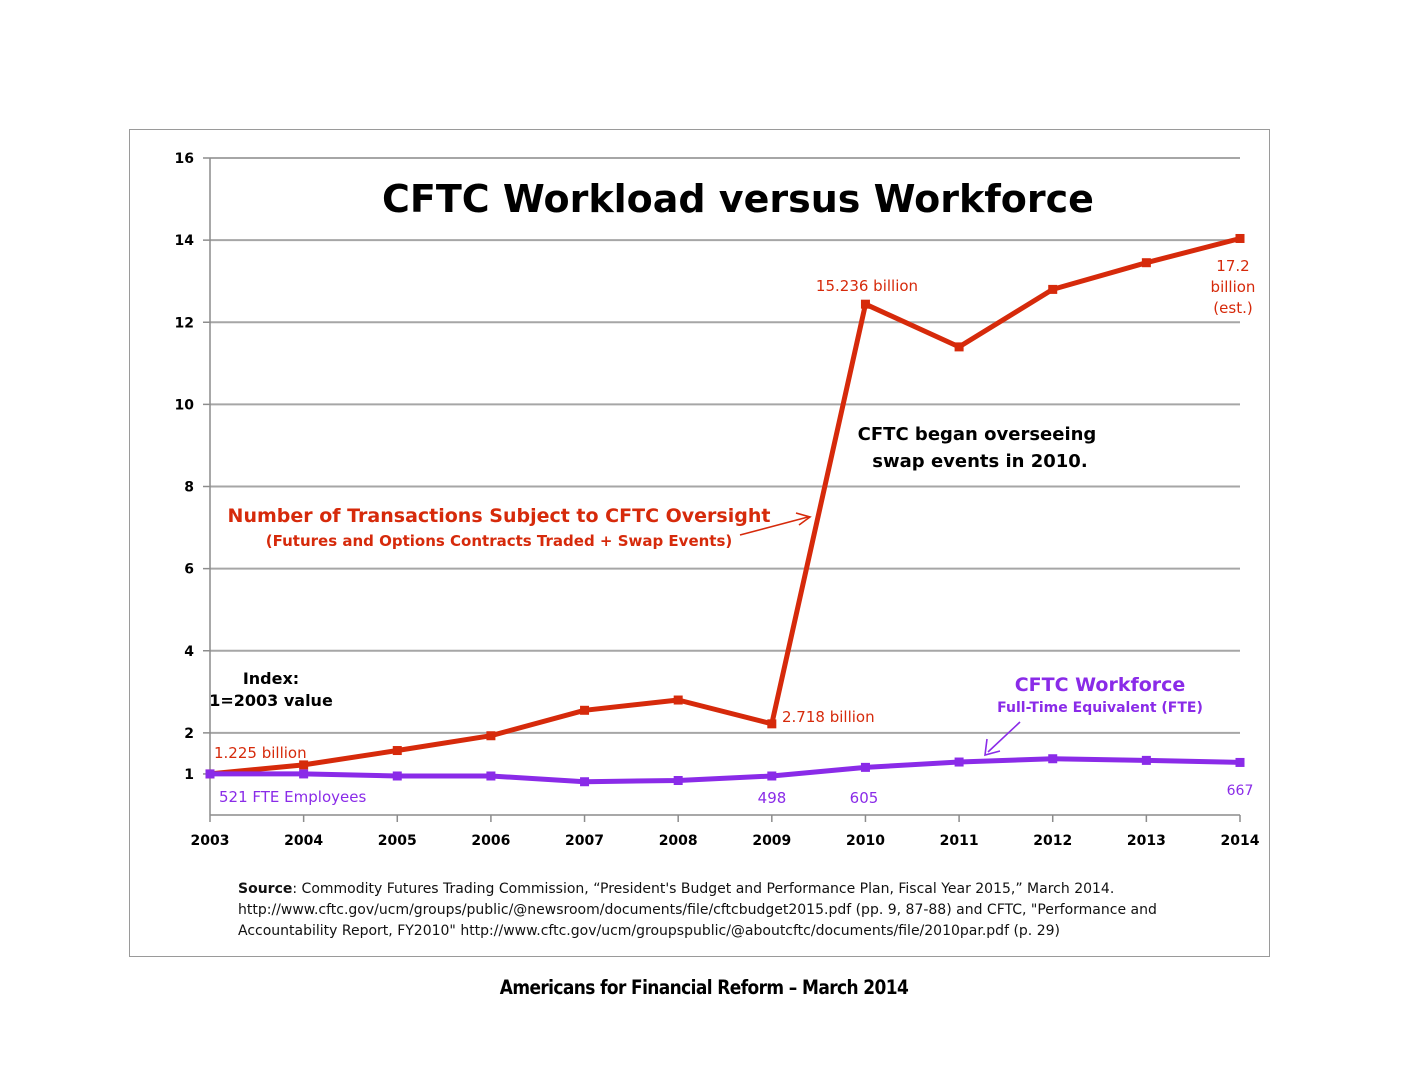 Image resolution: width=1408 pixels, height=1088 pixels. I want to click on series-1-point-2004, so click(304, 774).